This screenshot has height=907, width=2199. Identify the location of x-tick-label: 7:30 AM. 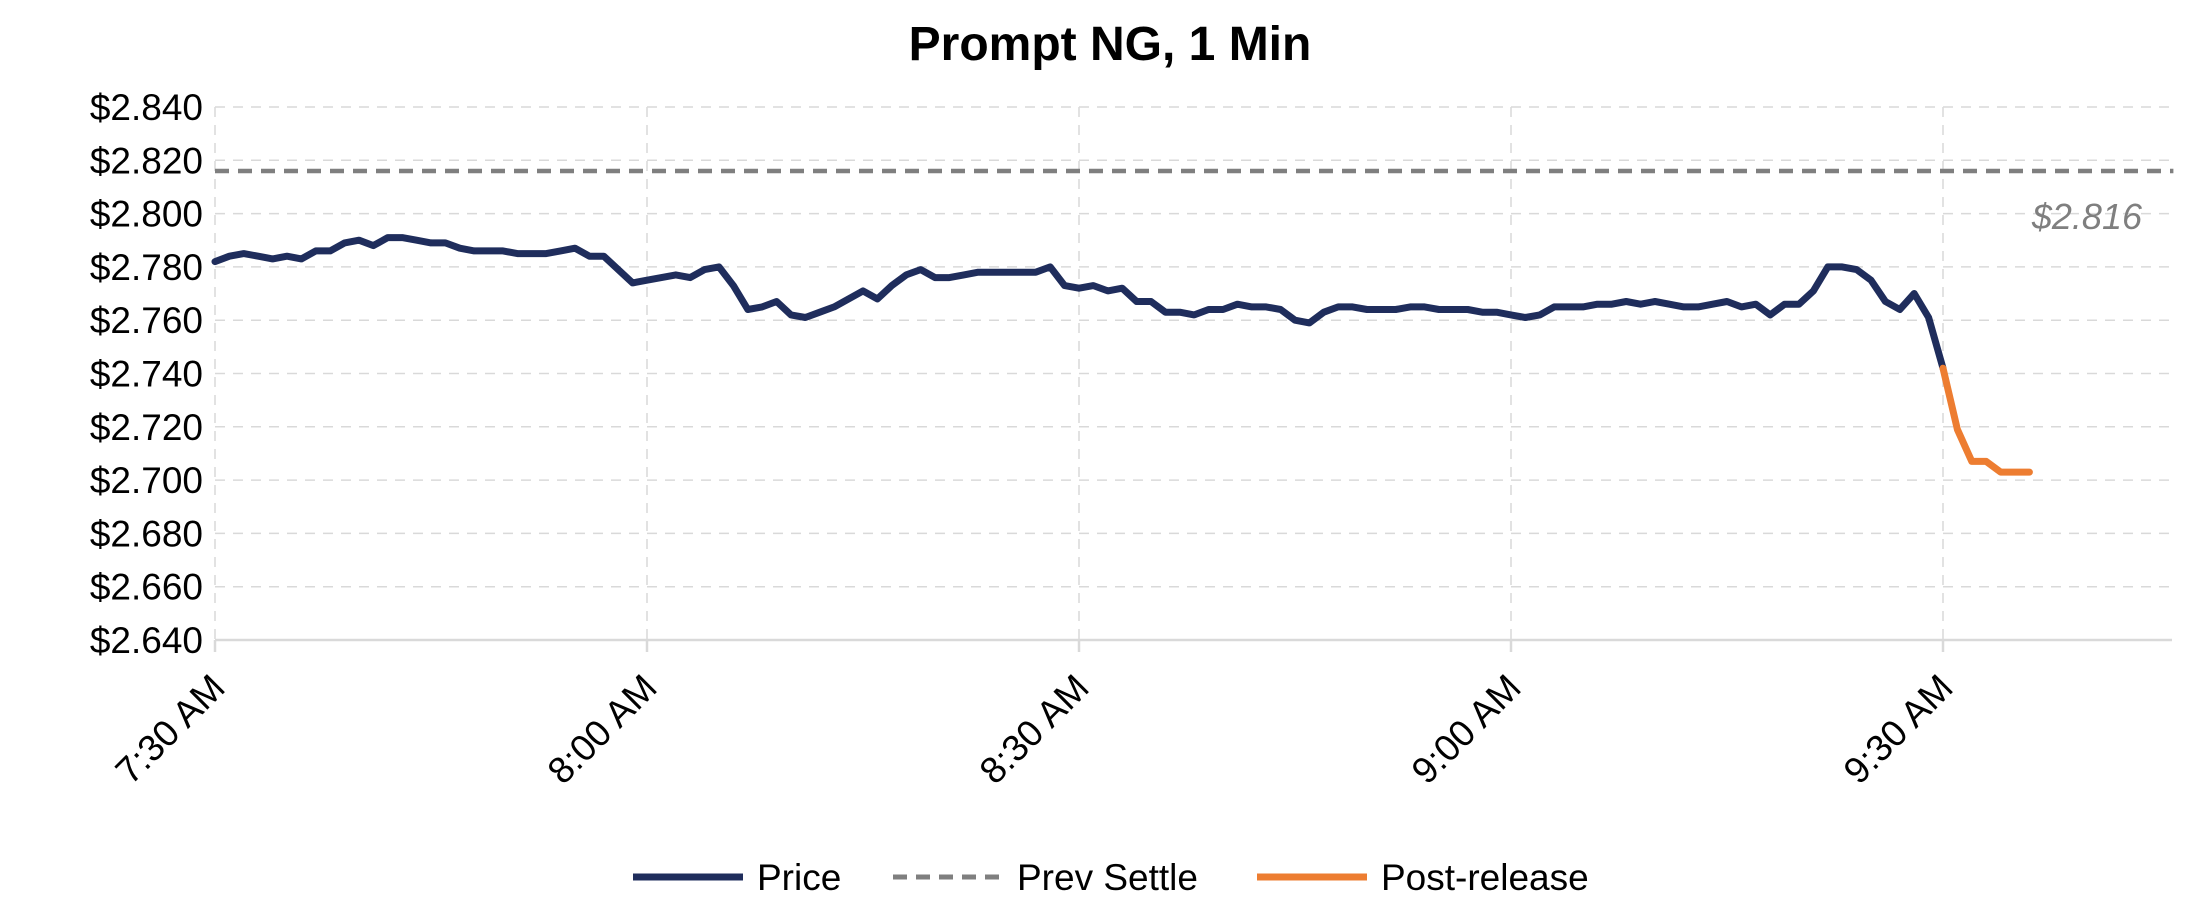
(170, 729).